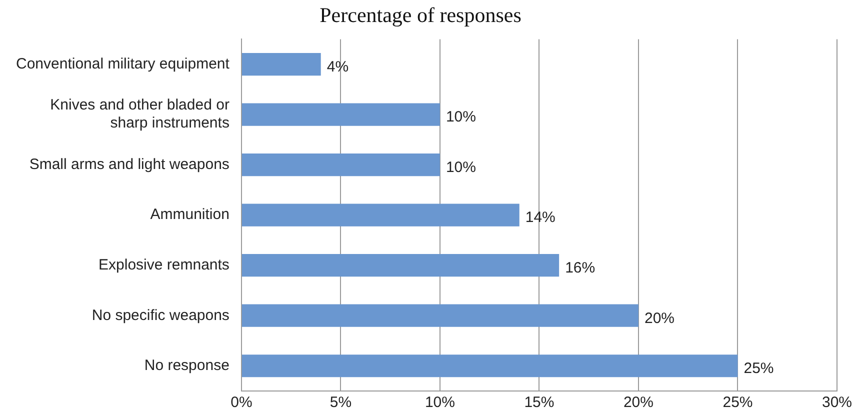  I want to click on x-tick-label: 0%, so click(241, 403).